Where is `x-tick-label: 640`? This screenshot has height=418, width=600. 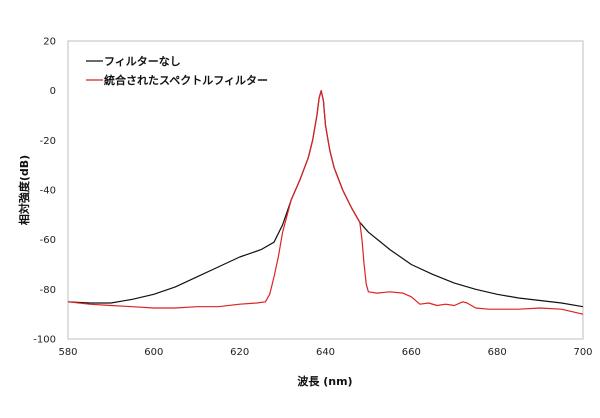 x-tick-label: 640 is located at coordinates (325, 352).